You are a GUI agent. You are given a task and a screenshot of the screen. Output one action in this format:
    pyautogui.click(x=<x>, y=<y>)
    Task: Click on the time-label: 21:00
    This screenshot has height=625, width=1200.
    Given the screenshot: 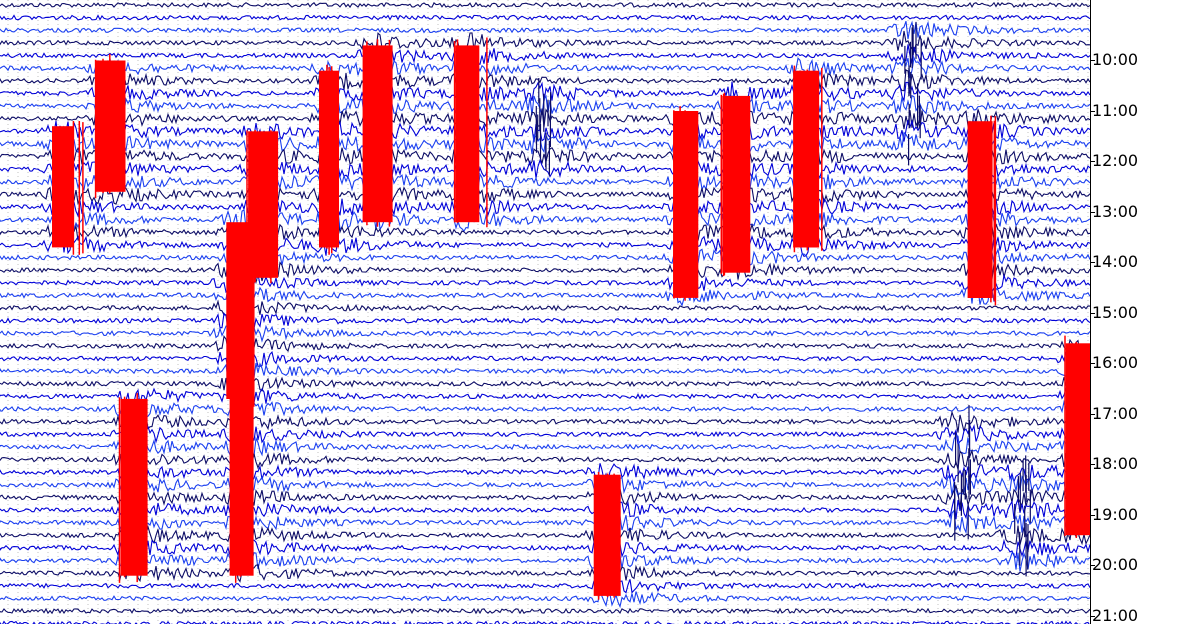 What is the action you would take?
    pyautogui.click(x=1115, y=615)
    